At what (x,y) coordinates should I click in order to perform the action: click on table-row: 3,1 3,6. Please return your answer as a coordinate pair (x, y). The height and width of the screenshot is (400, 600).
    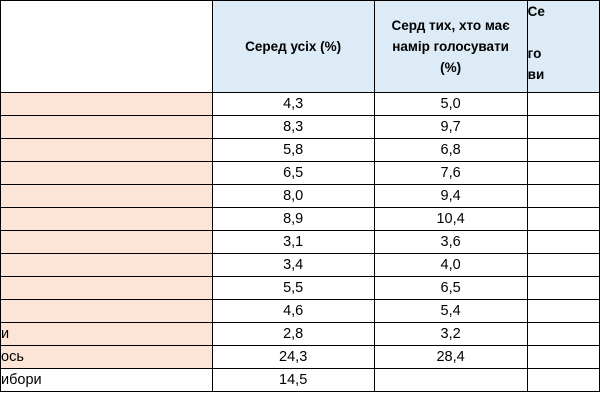
    Looking at the image, I should click on (300, 242).